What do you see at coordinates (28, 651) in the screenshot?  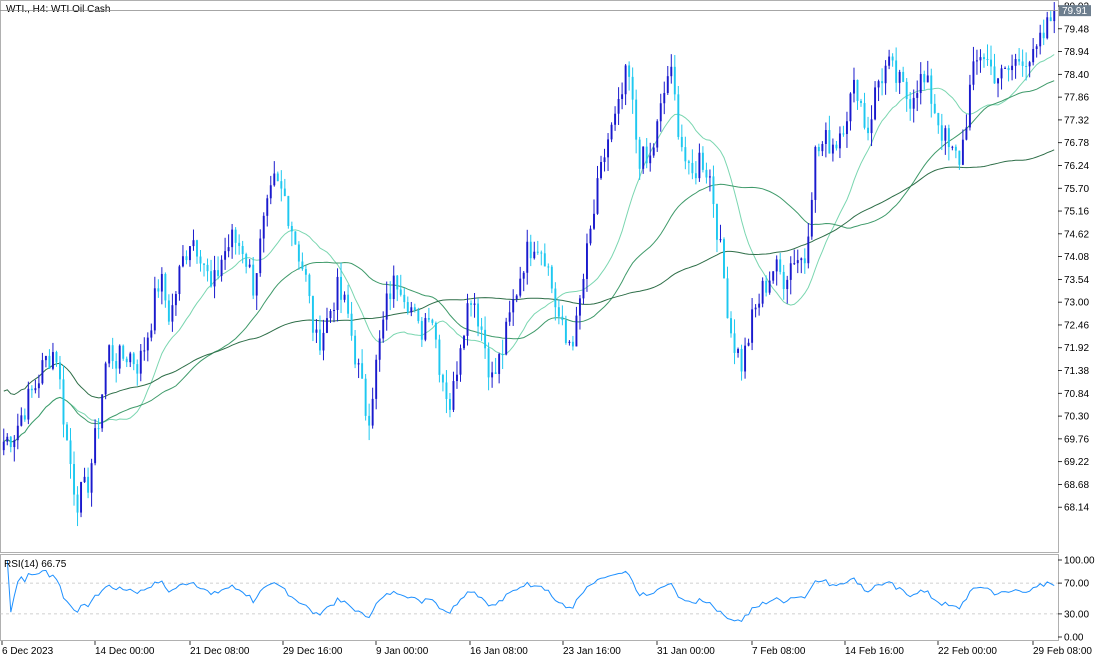 I see `time-tick-label: 6 Dec 2023` at bounding box center [28, 651].